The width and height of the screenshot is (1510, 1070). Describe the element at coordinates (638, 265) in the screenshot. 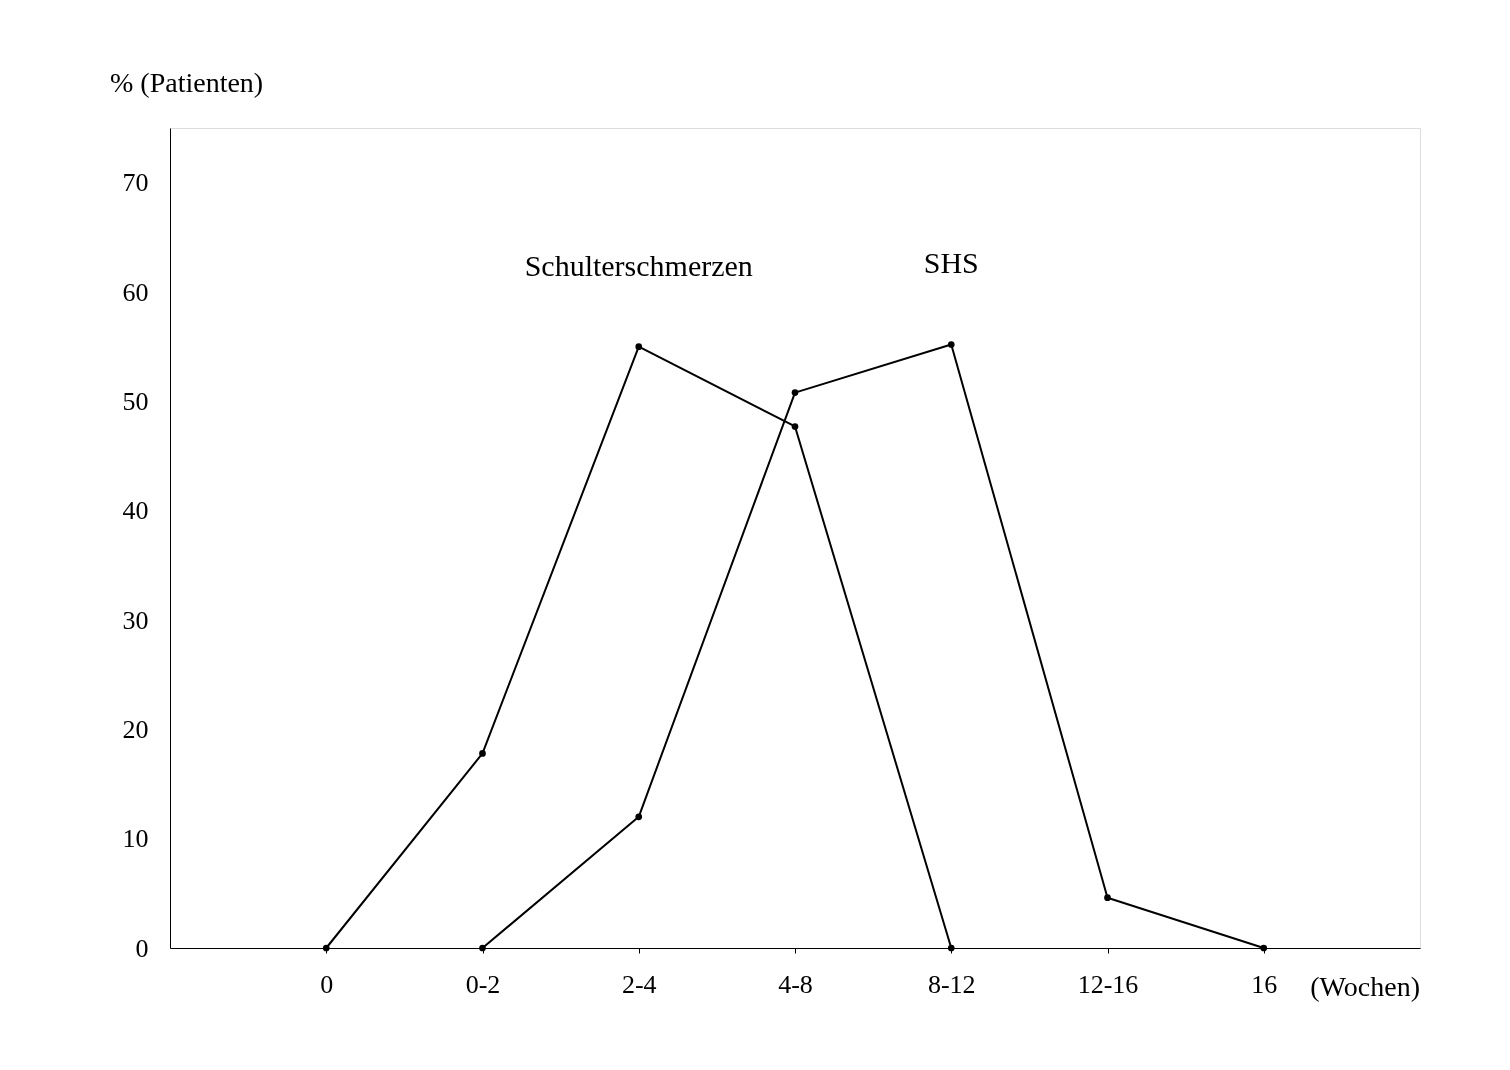

I see `text: Schulterschmerzen` at that location.